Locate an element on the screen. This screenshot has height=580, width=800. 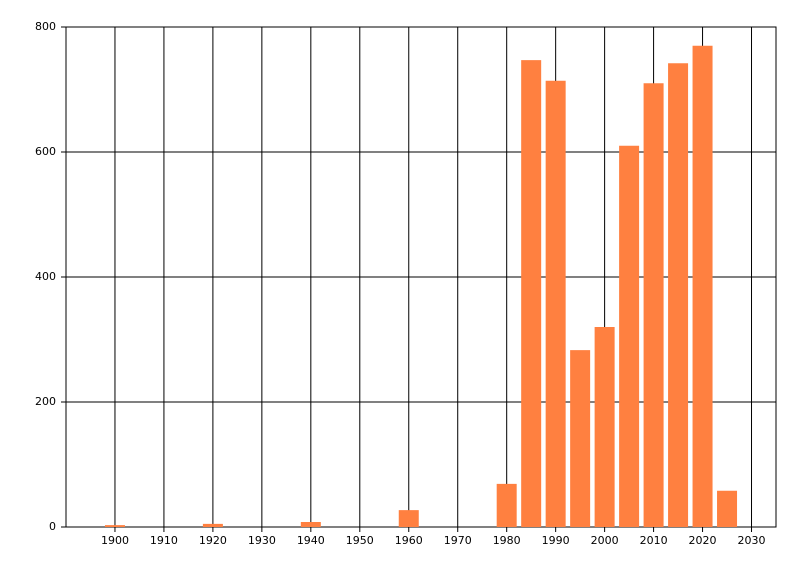
x-tick-label: 1940 is located at coordinates (311, 540).